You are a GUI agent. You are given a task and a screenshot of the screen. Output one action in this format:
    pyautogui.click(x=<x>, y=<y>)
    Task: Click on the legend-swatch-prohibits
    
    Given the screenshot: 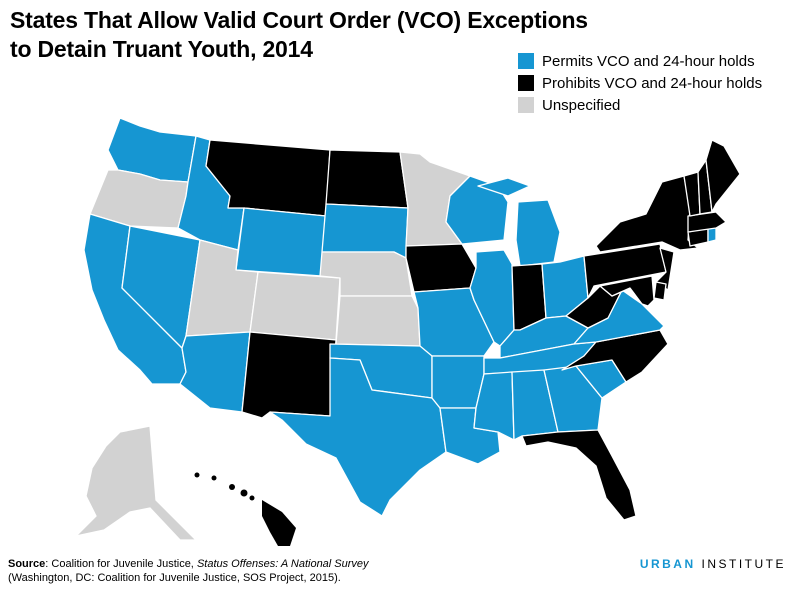 What is the action you would take?
    pyautogui.click(x=526, y=83)
    